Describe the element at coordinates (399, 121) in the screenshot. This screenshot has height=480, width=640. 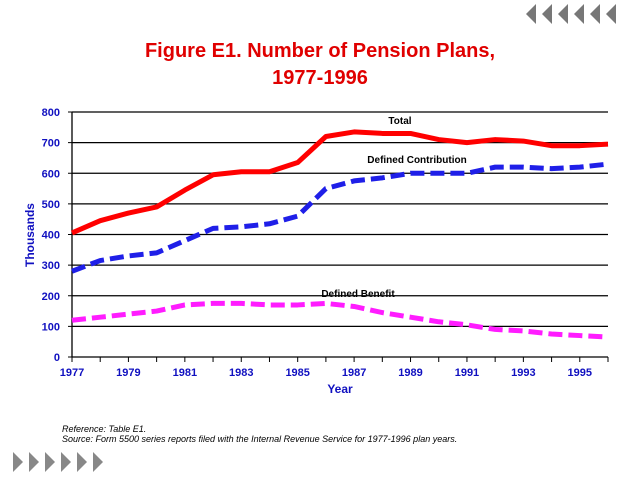
I see `series-label: Total` at that location.